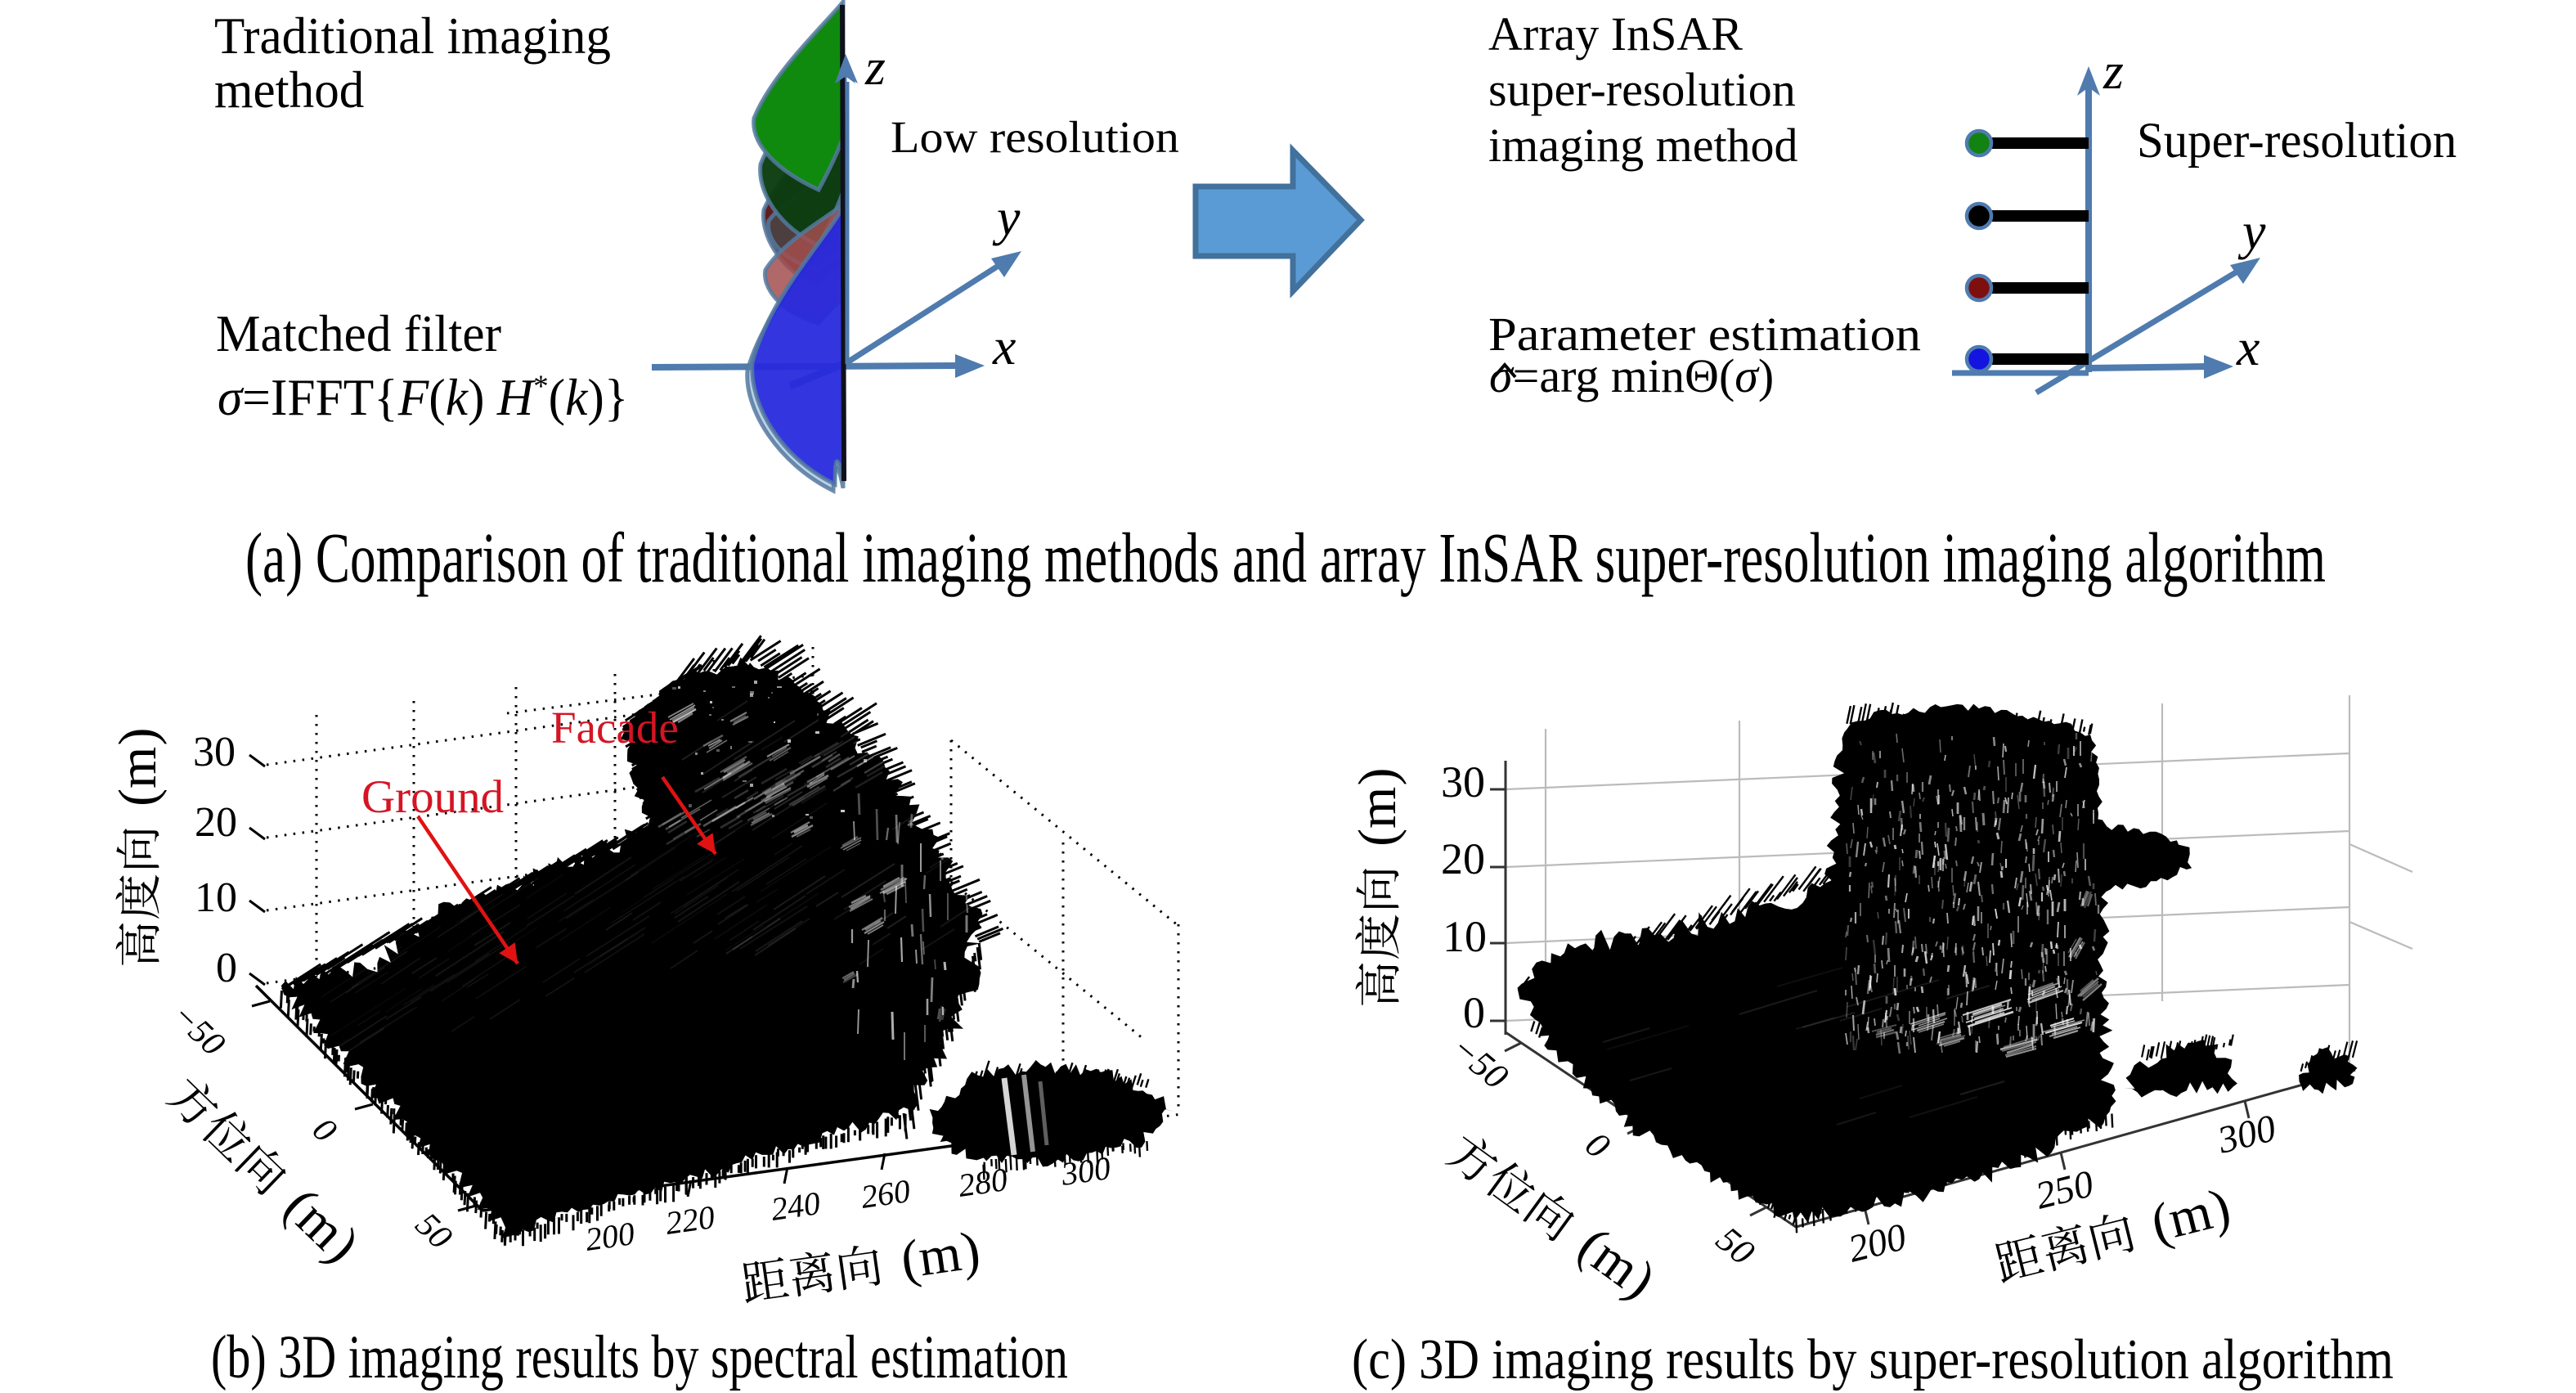  What do you see at coordinates (2064, 1190) in the screenshot?
I see `svg-text: 250` at bounding box center [2064, 1190].